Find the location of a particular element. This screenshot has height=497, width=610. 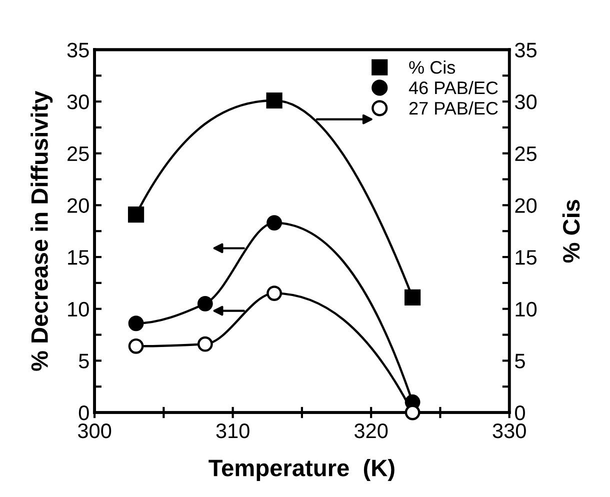

y2-tick-label: 35 is located at coordinates (526, 50).